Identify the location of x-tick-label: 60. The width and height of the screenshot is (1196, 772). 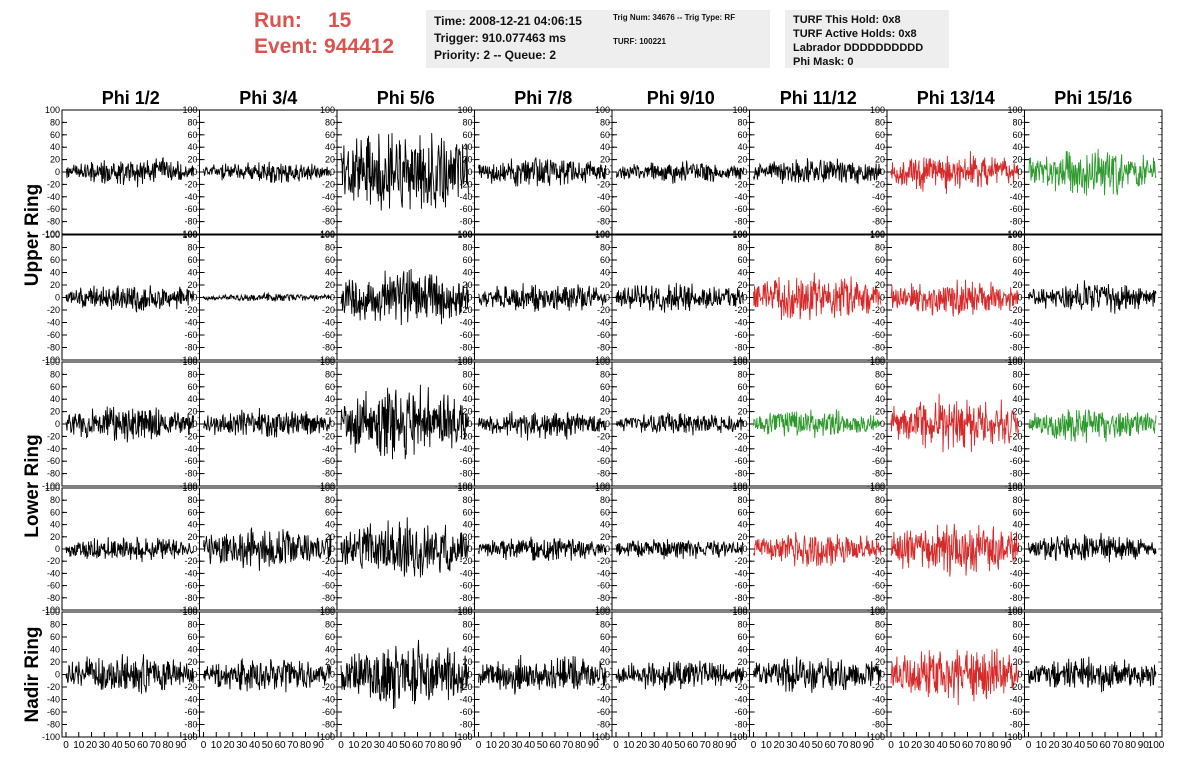
(280, 745).